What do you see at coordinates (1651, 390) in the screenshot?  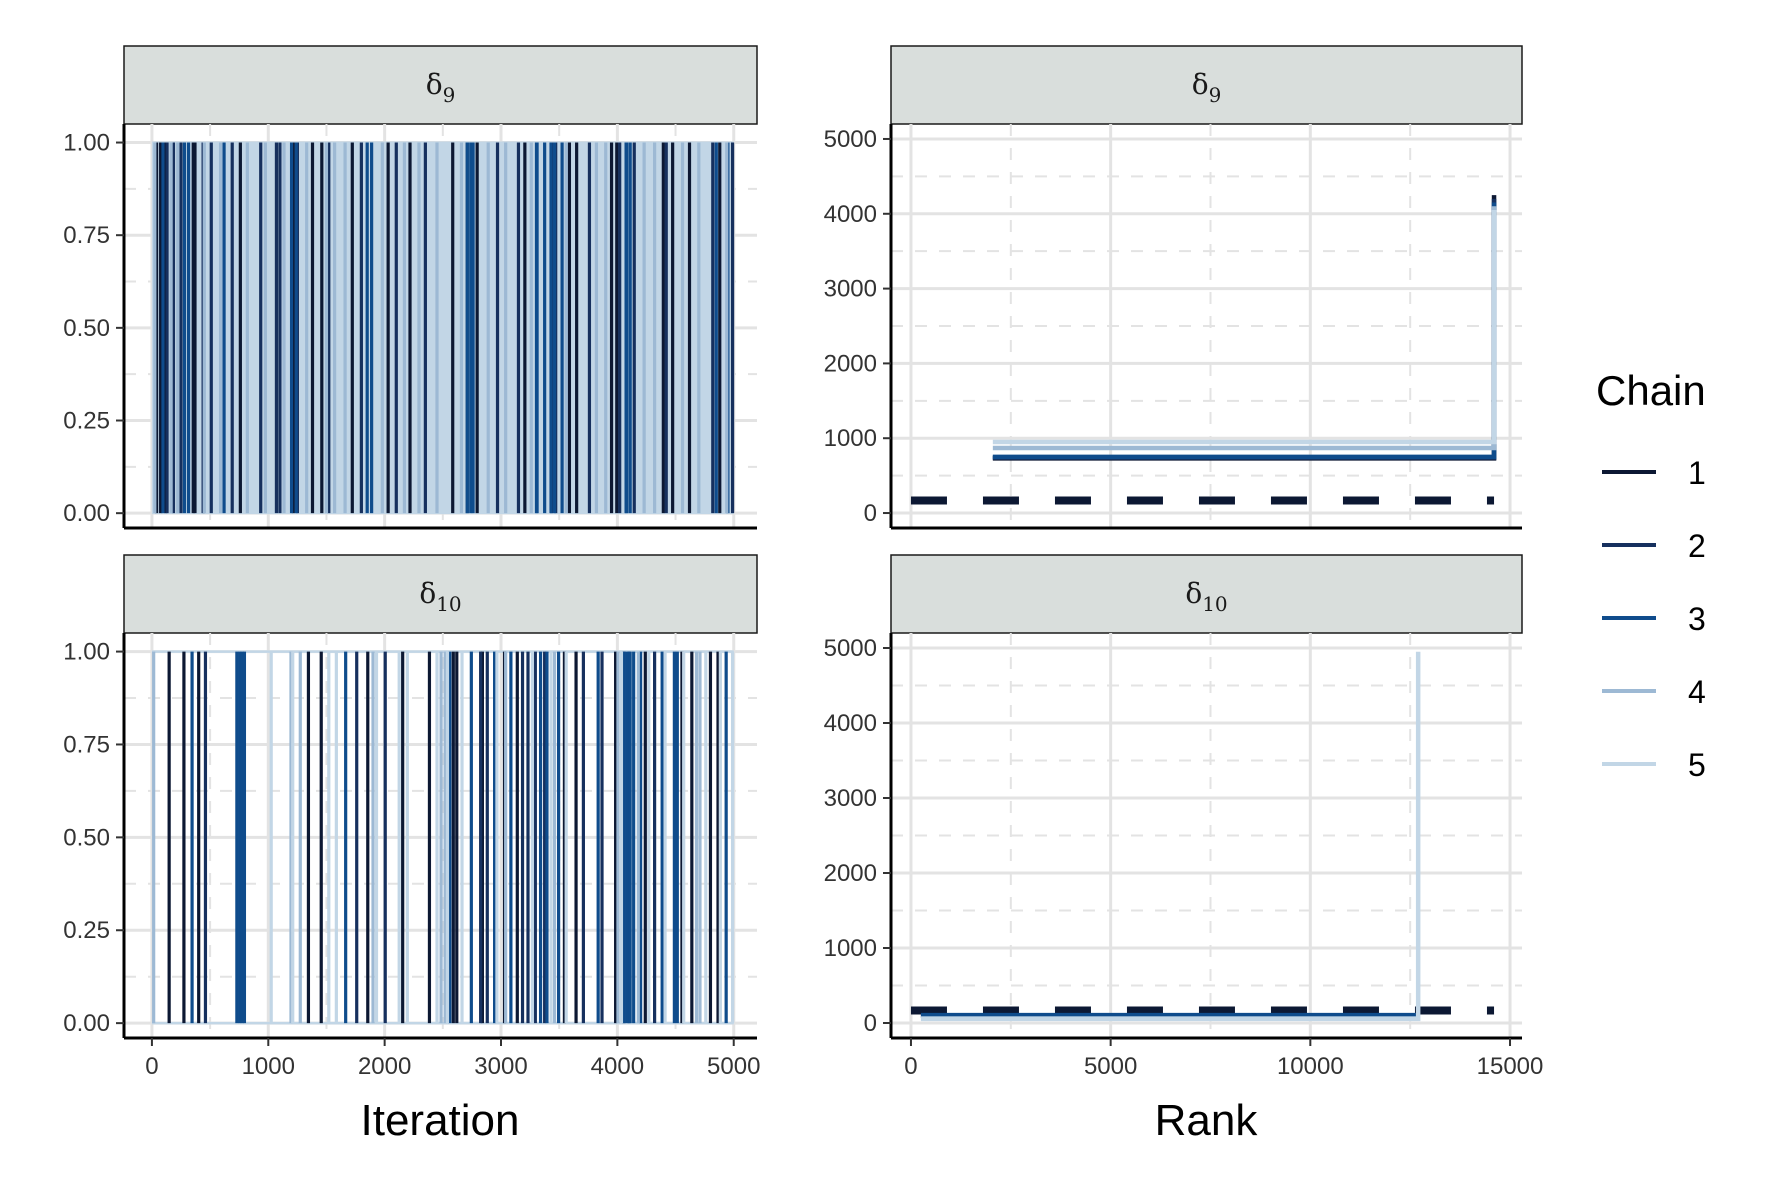 I see `legend-title: Chain` at bounding box center [1651, 390].